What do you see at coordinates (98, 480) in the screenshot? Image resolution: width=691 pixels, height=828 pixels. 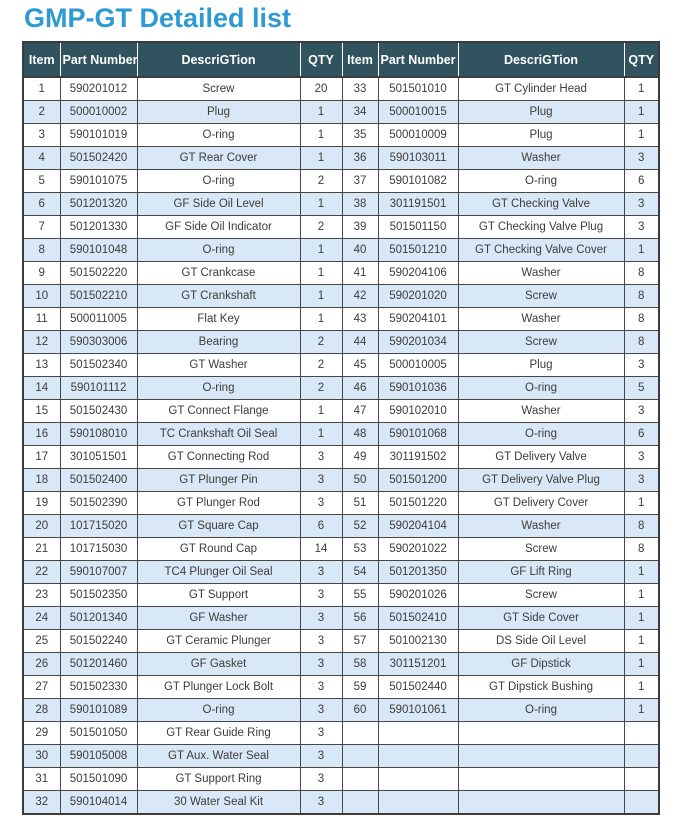 I see `part-number-cell: 501502400` at bounding box center [98, 480].